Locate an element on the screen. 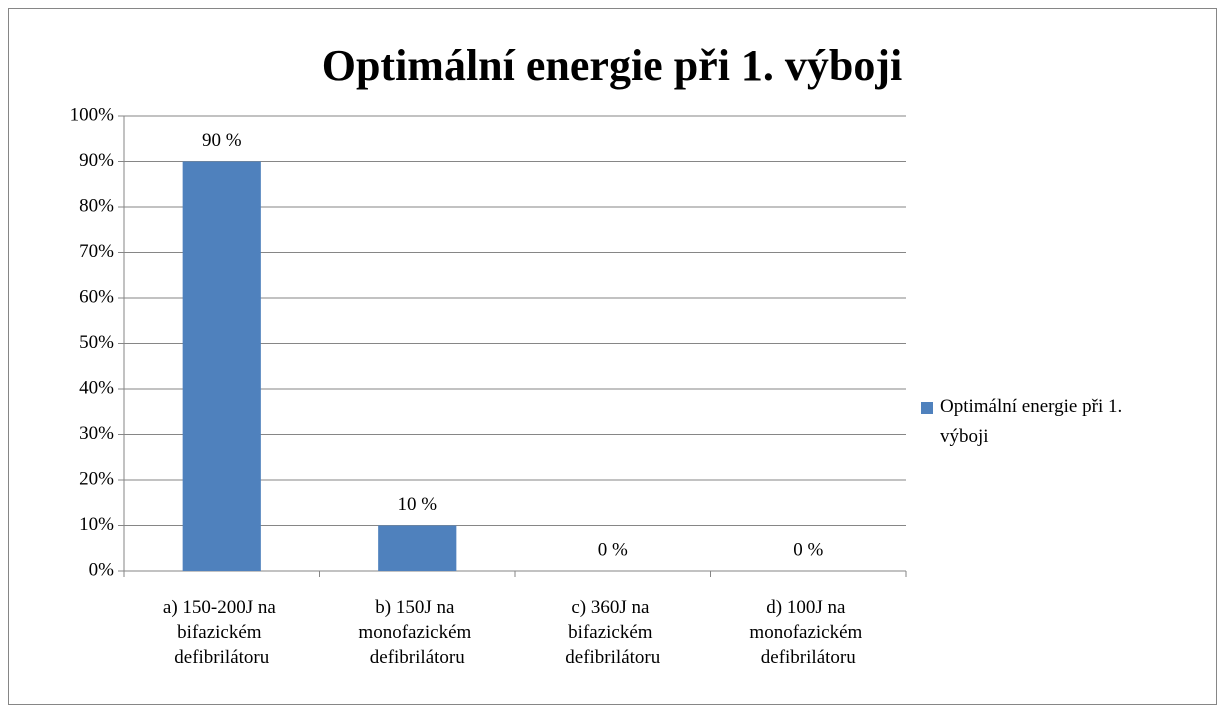 The height and width of the screenshot is (710, 1225). legend-label: Optimální energie při 1. výboji is located at coordinates (1033, 421).